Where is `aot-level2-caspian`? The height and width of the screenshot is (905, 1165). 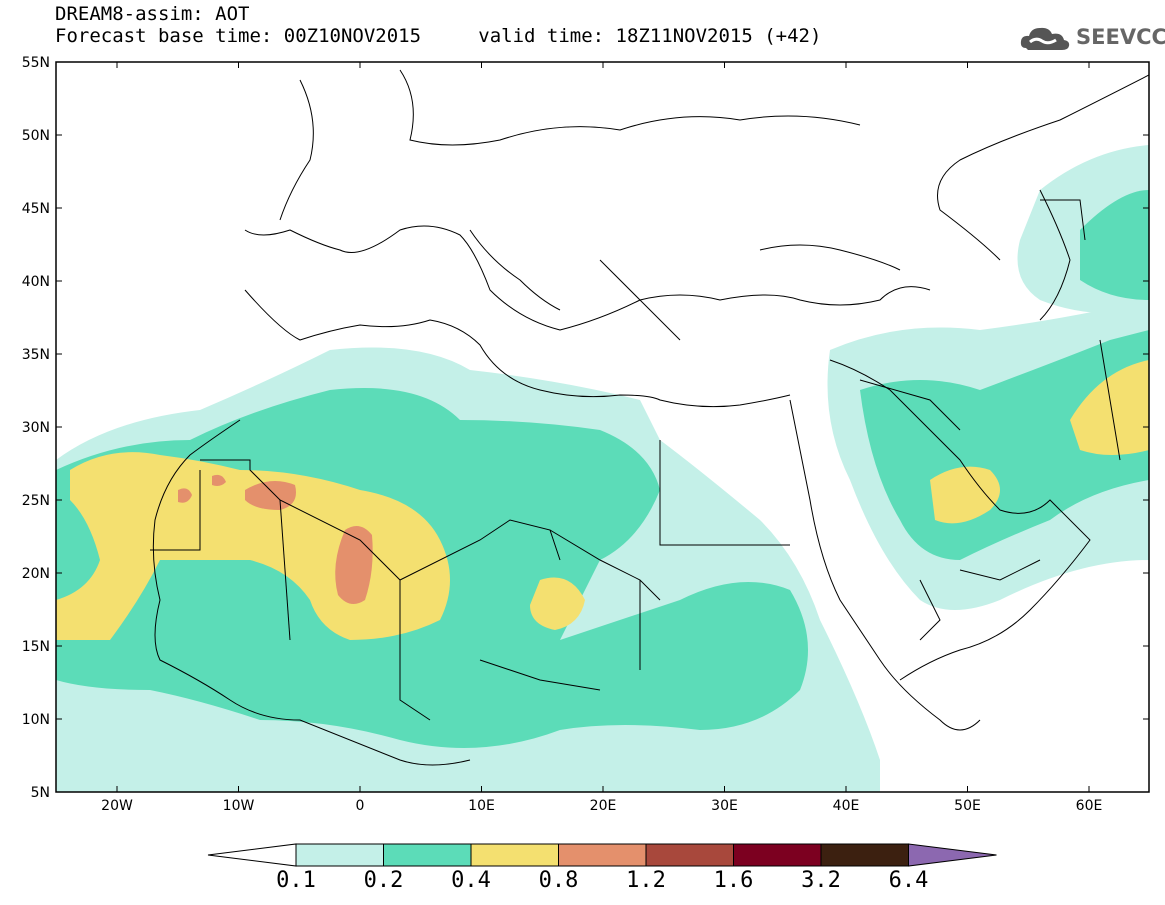
aot-level2-caspian is located at coordinates (1114, 245).